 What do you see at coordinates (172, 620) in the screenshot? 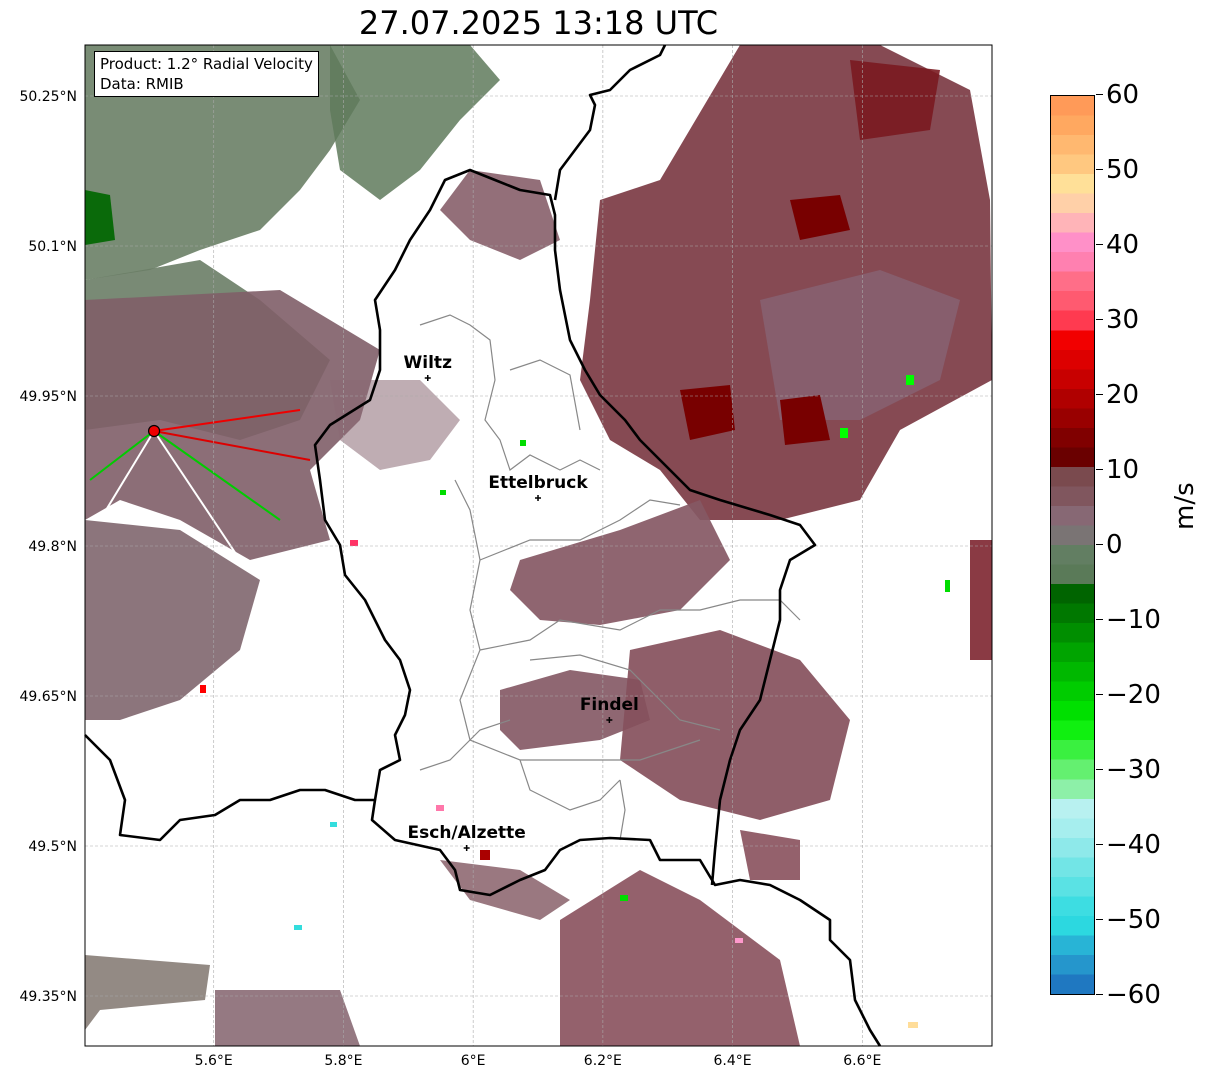
I see `echo-mauve-sw` at bounding box center [172, 620].